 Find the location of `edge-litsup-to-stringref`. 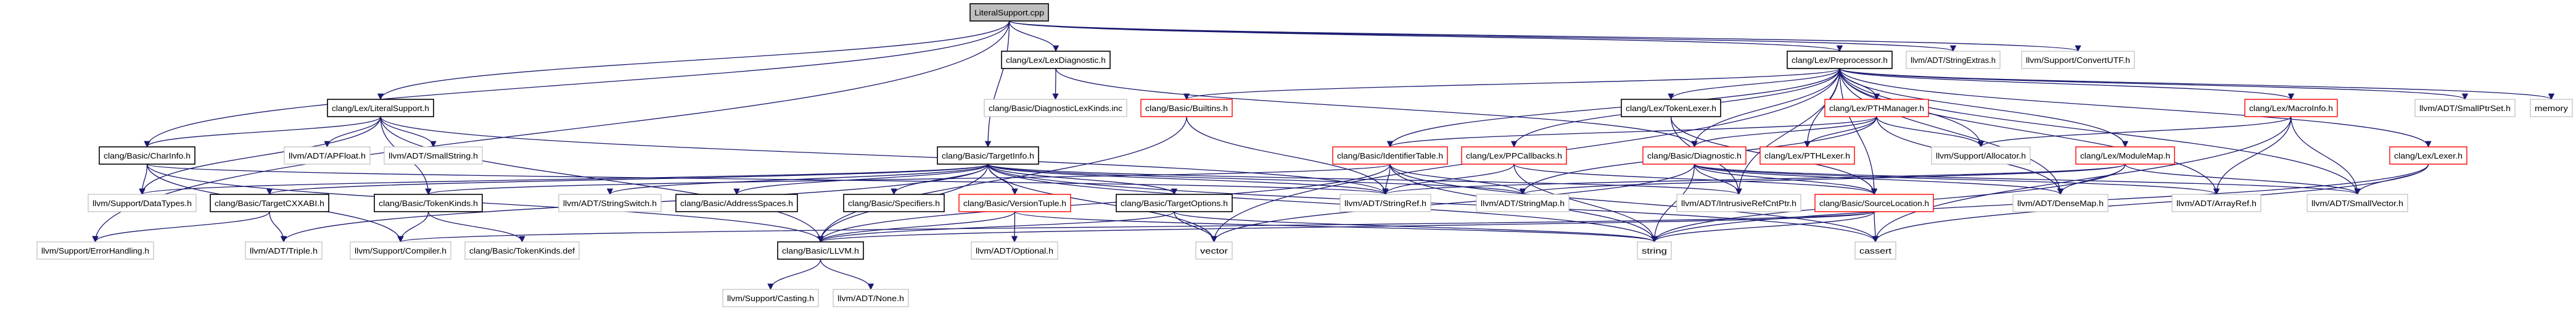

edge-litsup-to-stringref is located at coordinates (884, 156).